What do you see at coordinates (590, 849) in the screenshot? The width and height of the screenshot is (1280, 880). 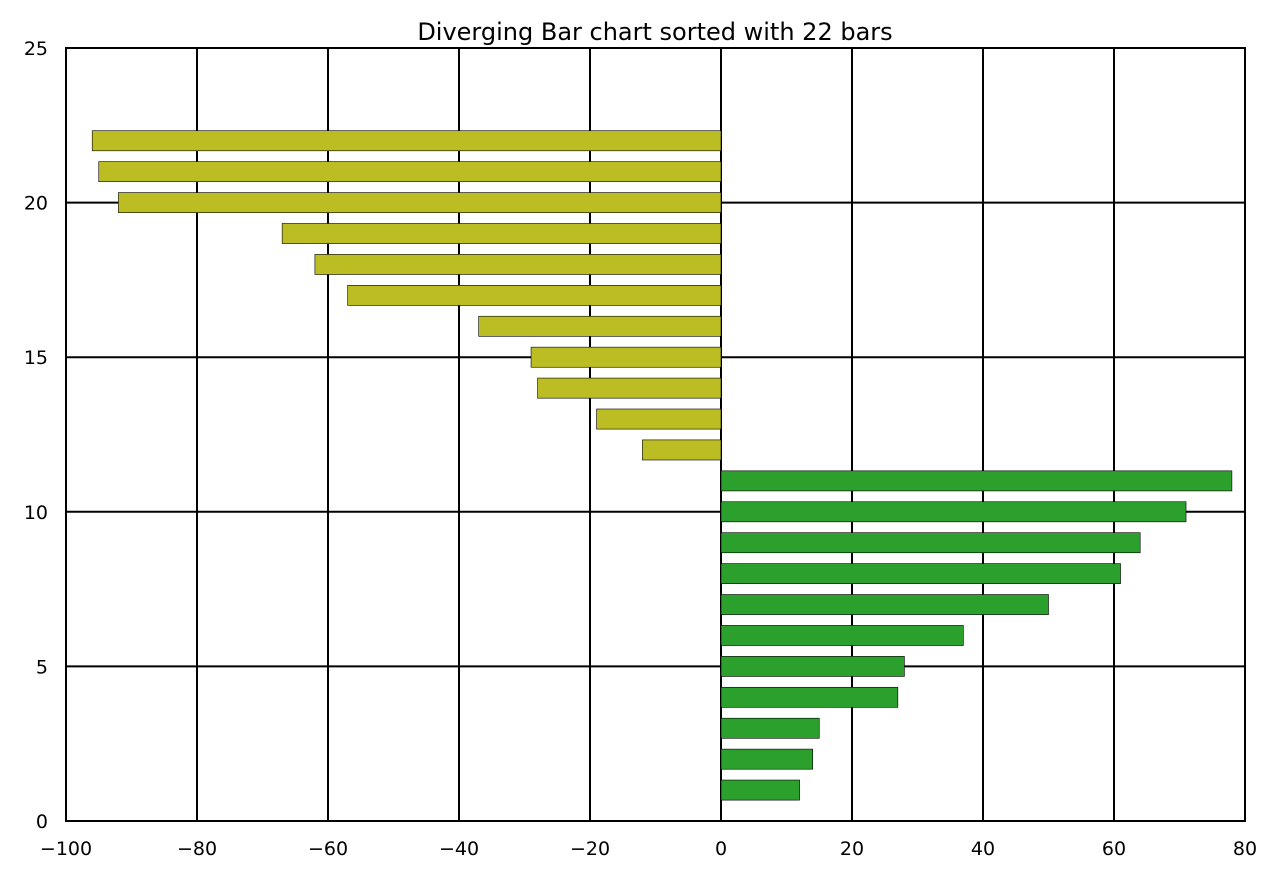 I see `x-tick-label: −20` at bounding box center [590, 849].